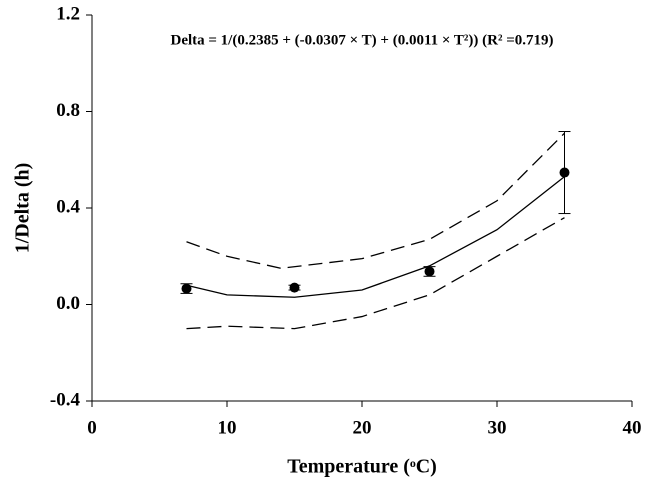  I want to click on x-tick-label: 0, so click(92, 427).